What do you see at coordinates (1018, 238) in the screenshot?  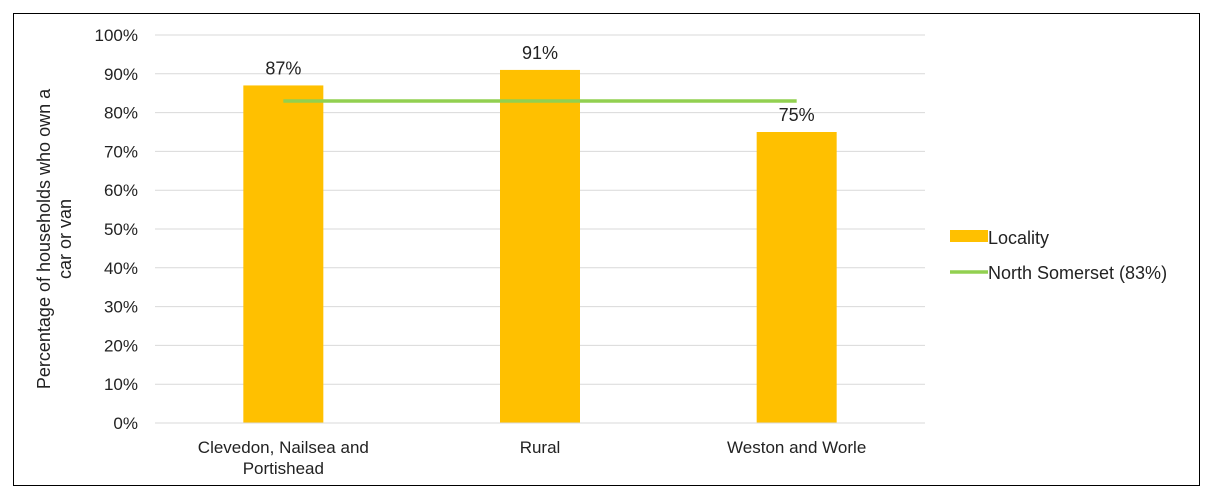 I see `legend-label-locality: Locality` at bounding box center [1018, 238].